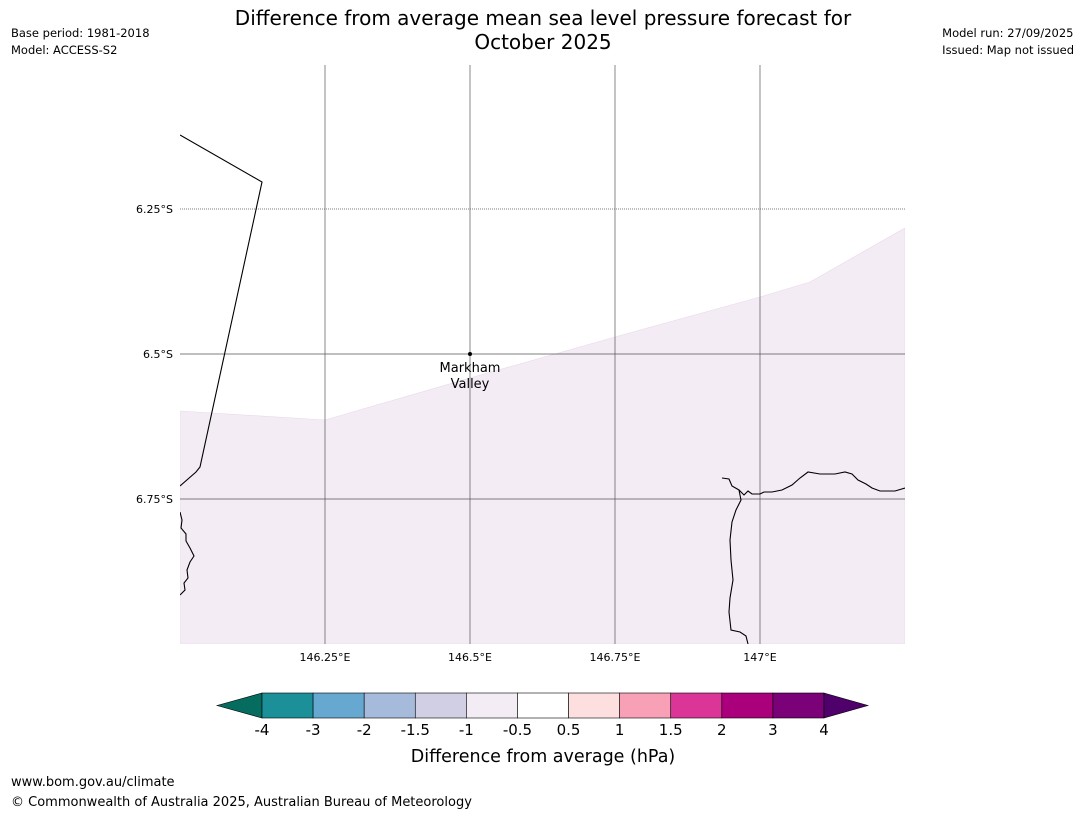 The image size is (1085, 816). What do you see at coordinates (313, 730) in the screenshot?
I see `colorbar-tick-label: -3` at bounding box center [313, 730].